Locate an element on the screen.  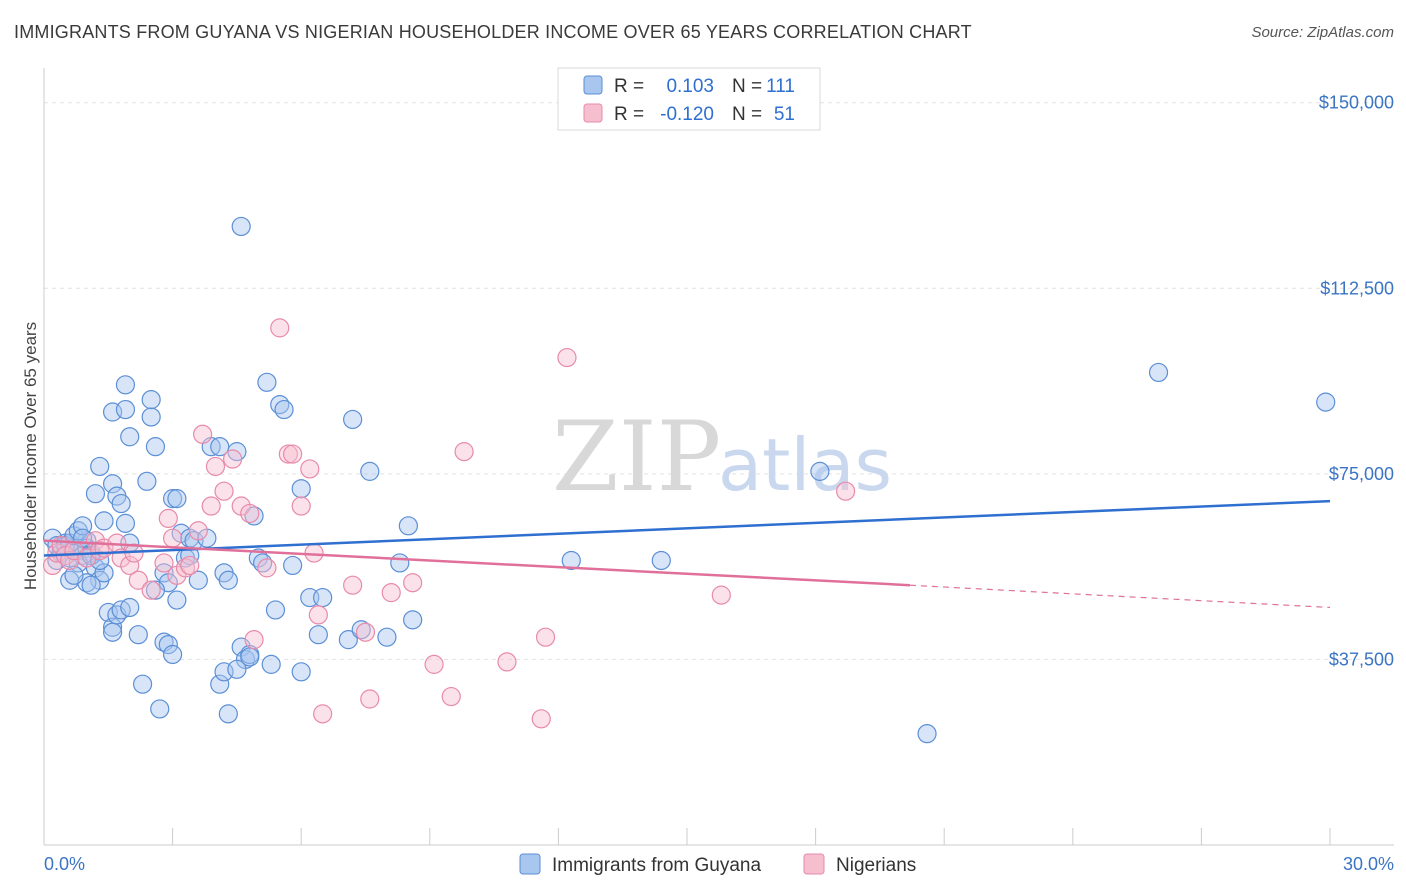
y-tick-label: $112,500 is located at coordinates (1357, 288).